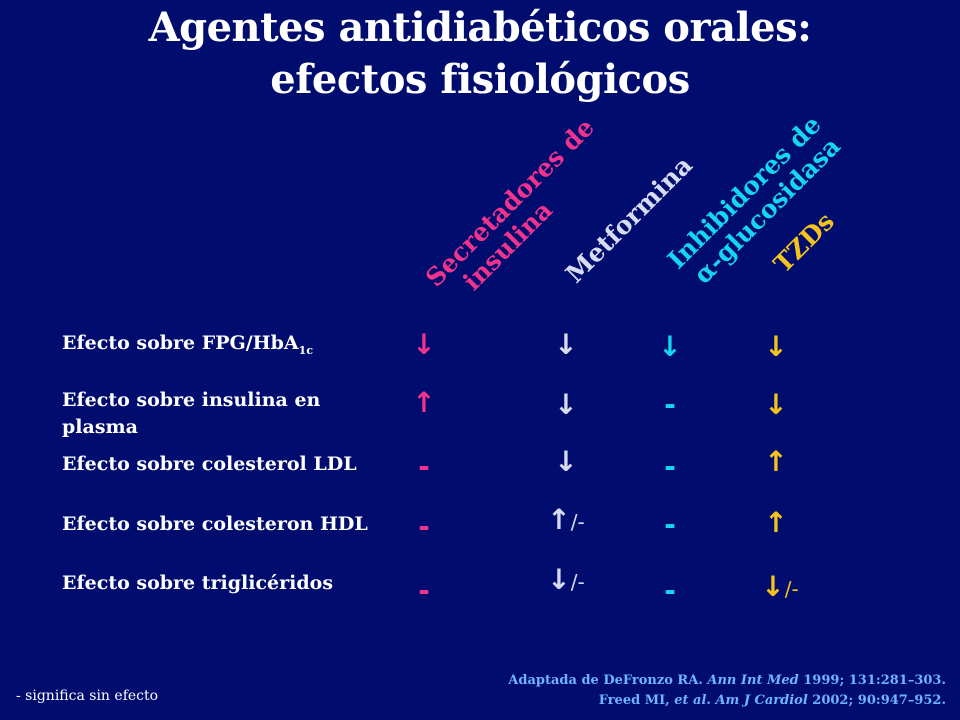 This screenshot has height=720, width=960. I want to click on cell-hdl-secretadores: -, so click(424, 527).